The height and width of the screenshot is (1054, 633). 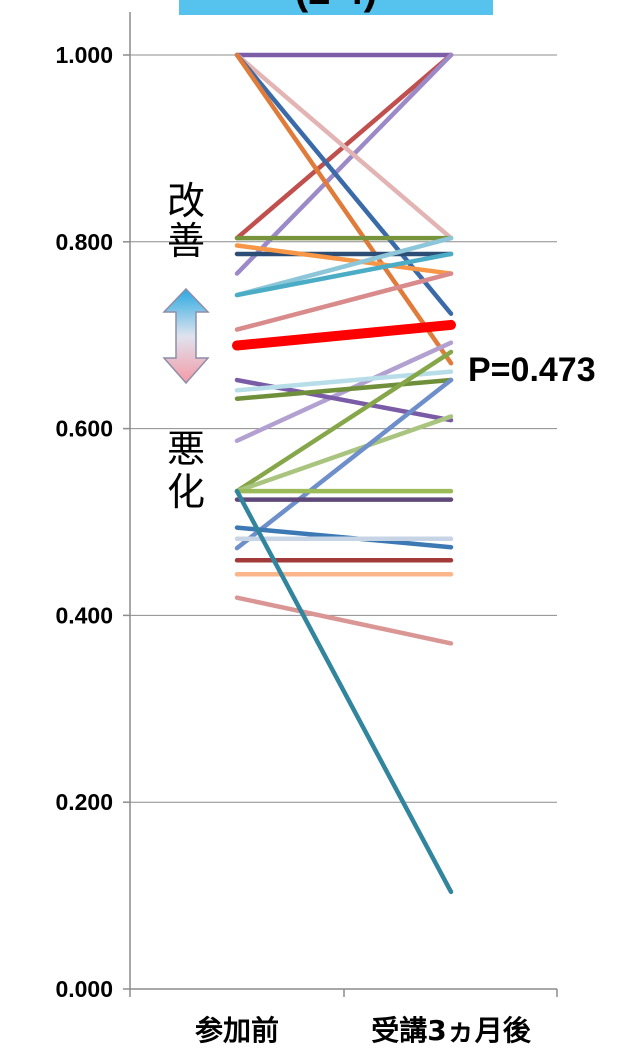 What do you see at coordinates (186, 241) in the screenshot?
I see `improve-label-char-2: 善` at bounding box center [186, 241].